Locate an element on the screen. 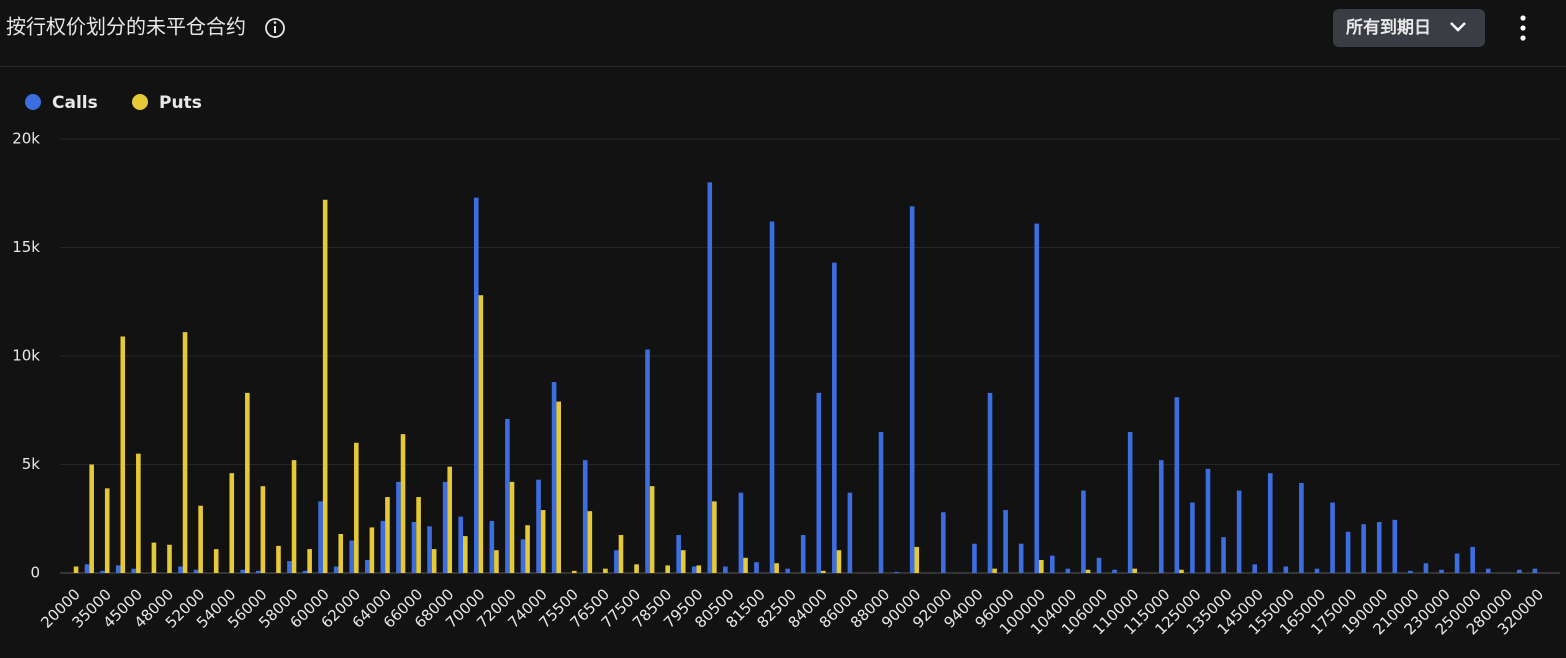  dropdown-chevron is located at coordinates (1458, 27).